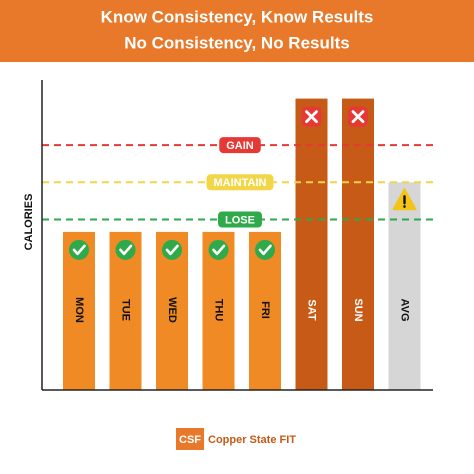 Image resolution: width=474 pixels, height=474 pixels. What do you see at coordinates (219, 310) in the screenshot?
I see `x-category-label: THU` at bounding box center [219, 310].